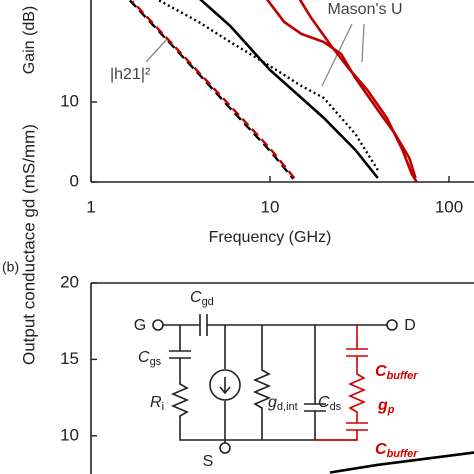 This screenshot has height=474, width=474. What do you see at coordinates (270, 206) in the screenshot?
I see `x-tick-label: 10` at bounding box center [270, 206].